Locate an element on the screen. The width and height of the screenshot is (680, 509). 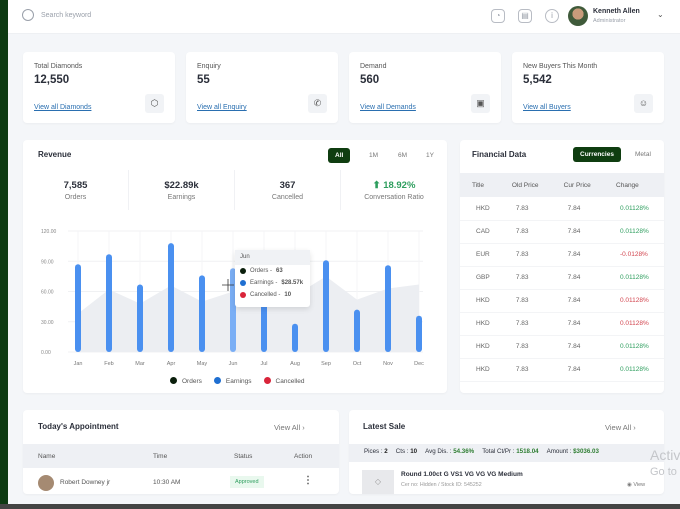
filter-all: All is located at coordinates (339, 155).